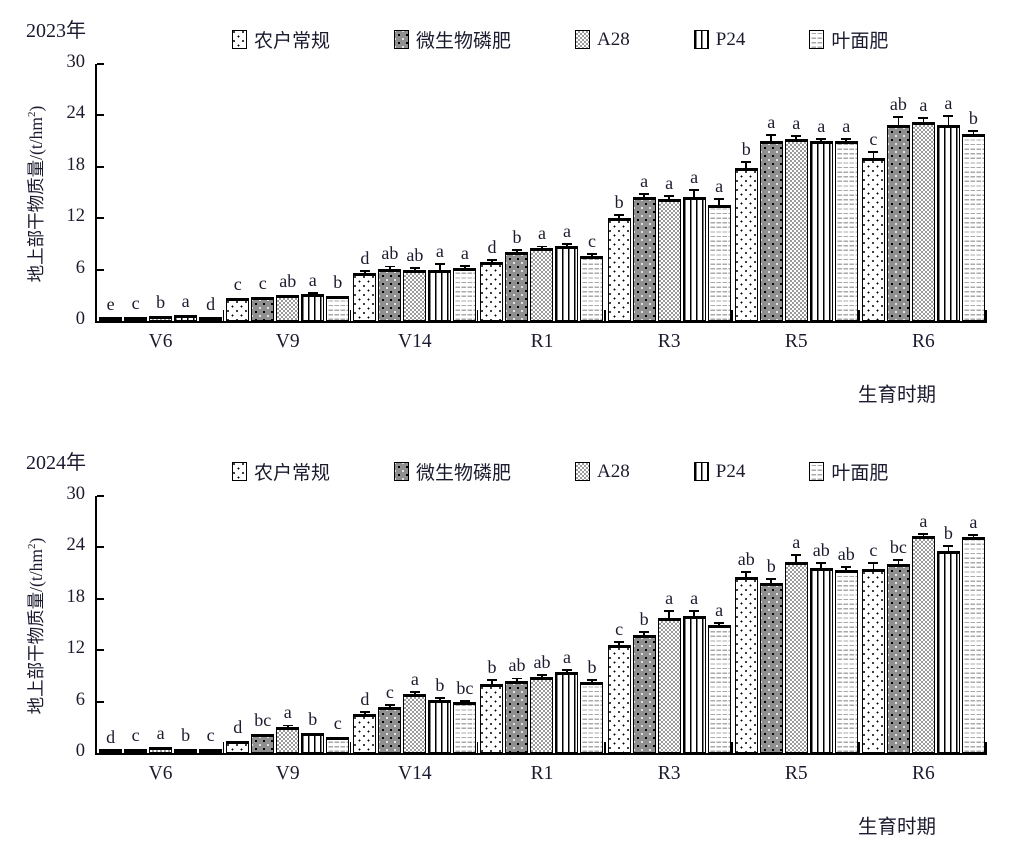 Image resolution: width=1018 pixels, height=858 pixels. I want to click on bar-A28-R6, so click(923, 644).